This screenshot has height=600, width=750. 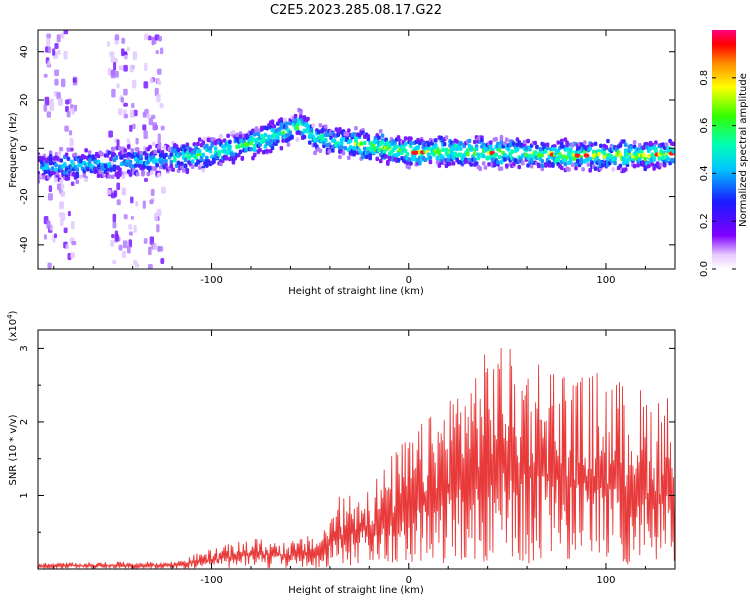 What do you see at coordinates (724, 149) in the screenshot?
I see `colorbar-gradient` at bounding box center [724, 149].